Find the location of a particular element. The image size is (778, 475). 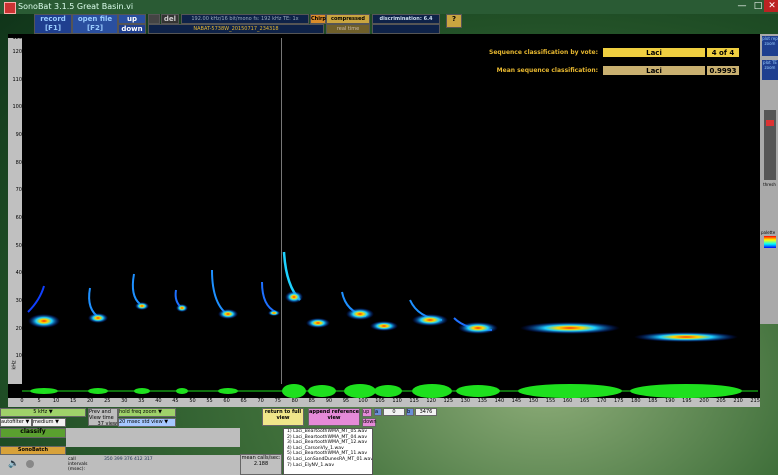

x-tick-label: 65 is located at coordinates (243, 401).